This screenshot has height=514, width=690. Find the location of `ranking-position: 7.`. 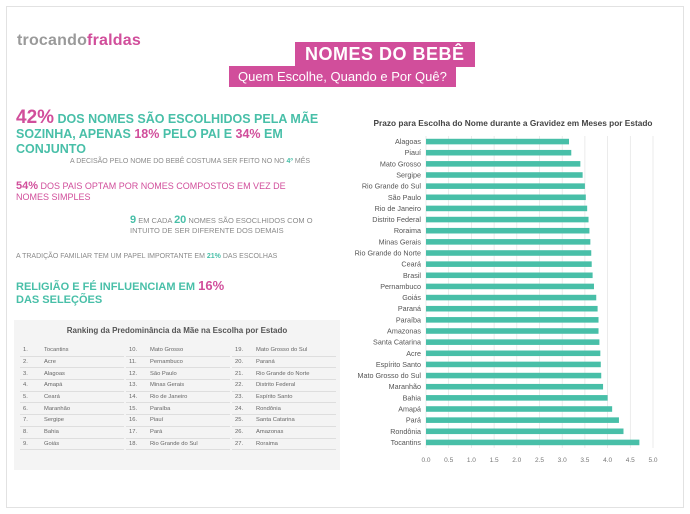

ranking-position: 7. is located at coordinates (25, 420).